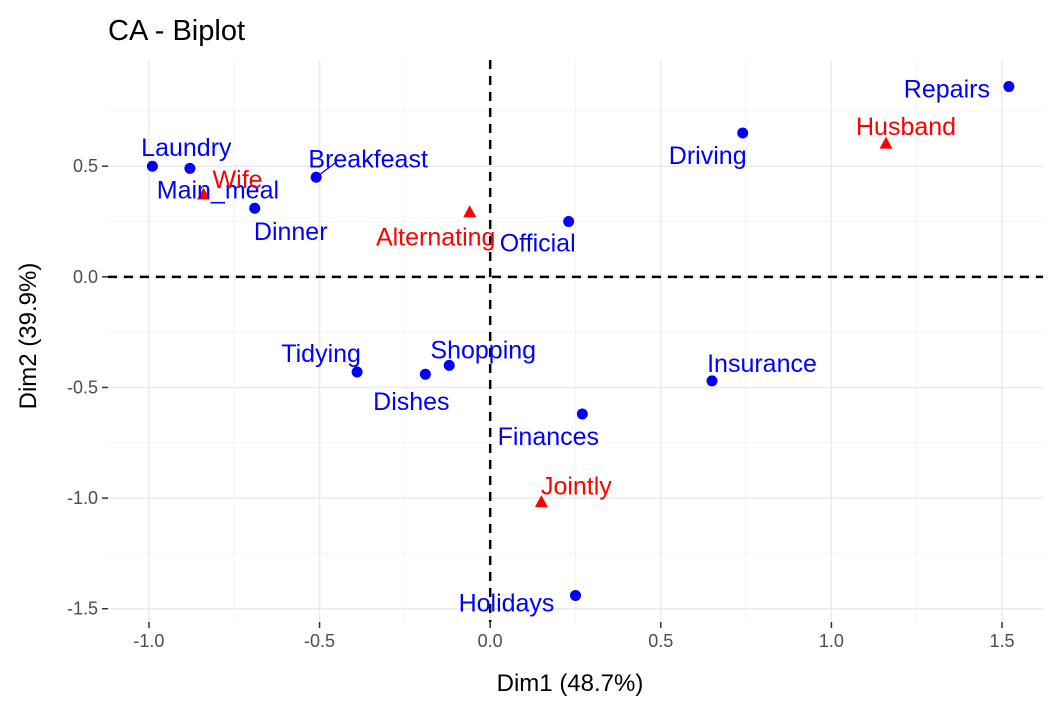  Describe the element at coordinates (575, 595) in the screenshot. I see `point-holidays` at that location.